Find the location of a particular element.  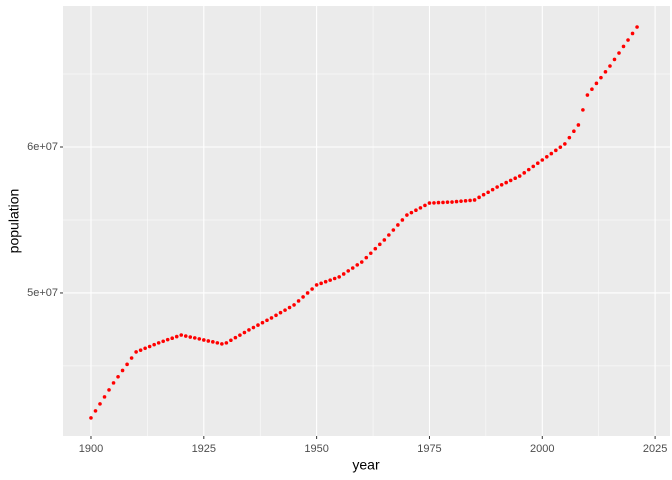

y-tick-label: 5e+07 is located at coordinates (42, 293).